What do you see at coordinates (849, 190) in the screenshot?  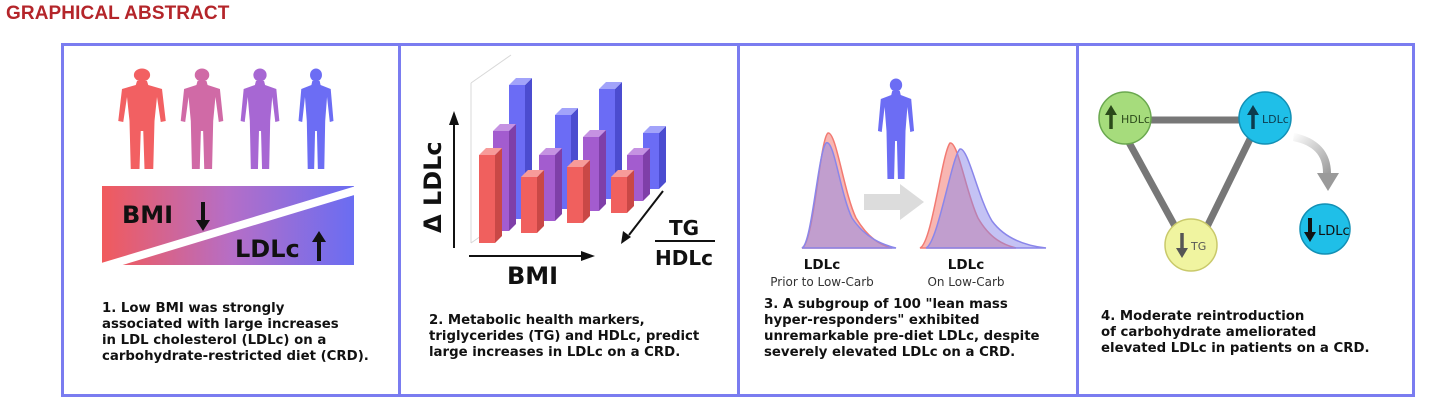 I see `distribution-before` at bounding box center [849, 190].